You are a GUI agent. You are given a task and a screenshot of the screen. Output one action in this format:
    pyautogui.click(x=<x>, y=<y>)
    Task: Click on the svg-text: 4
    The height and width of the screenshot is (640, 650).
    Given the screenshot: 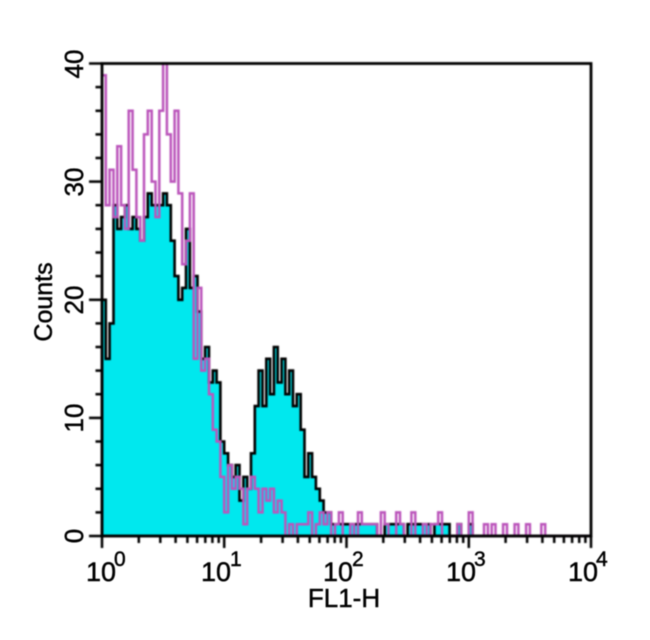 What is the action you would take?
    pyautogui.click(x=602, y=559)
    